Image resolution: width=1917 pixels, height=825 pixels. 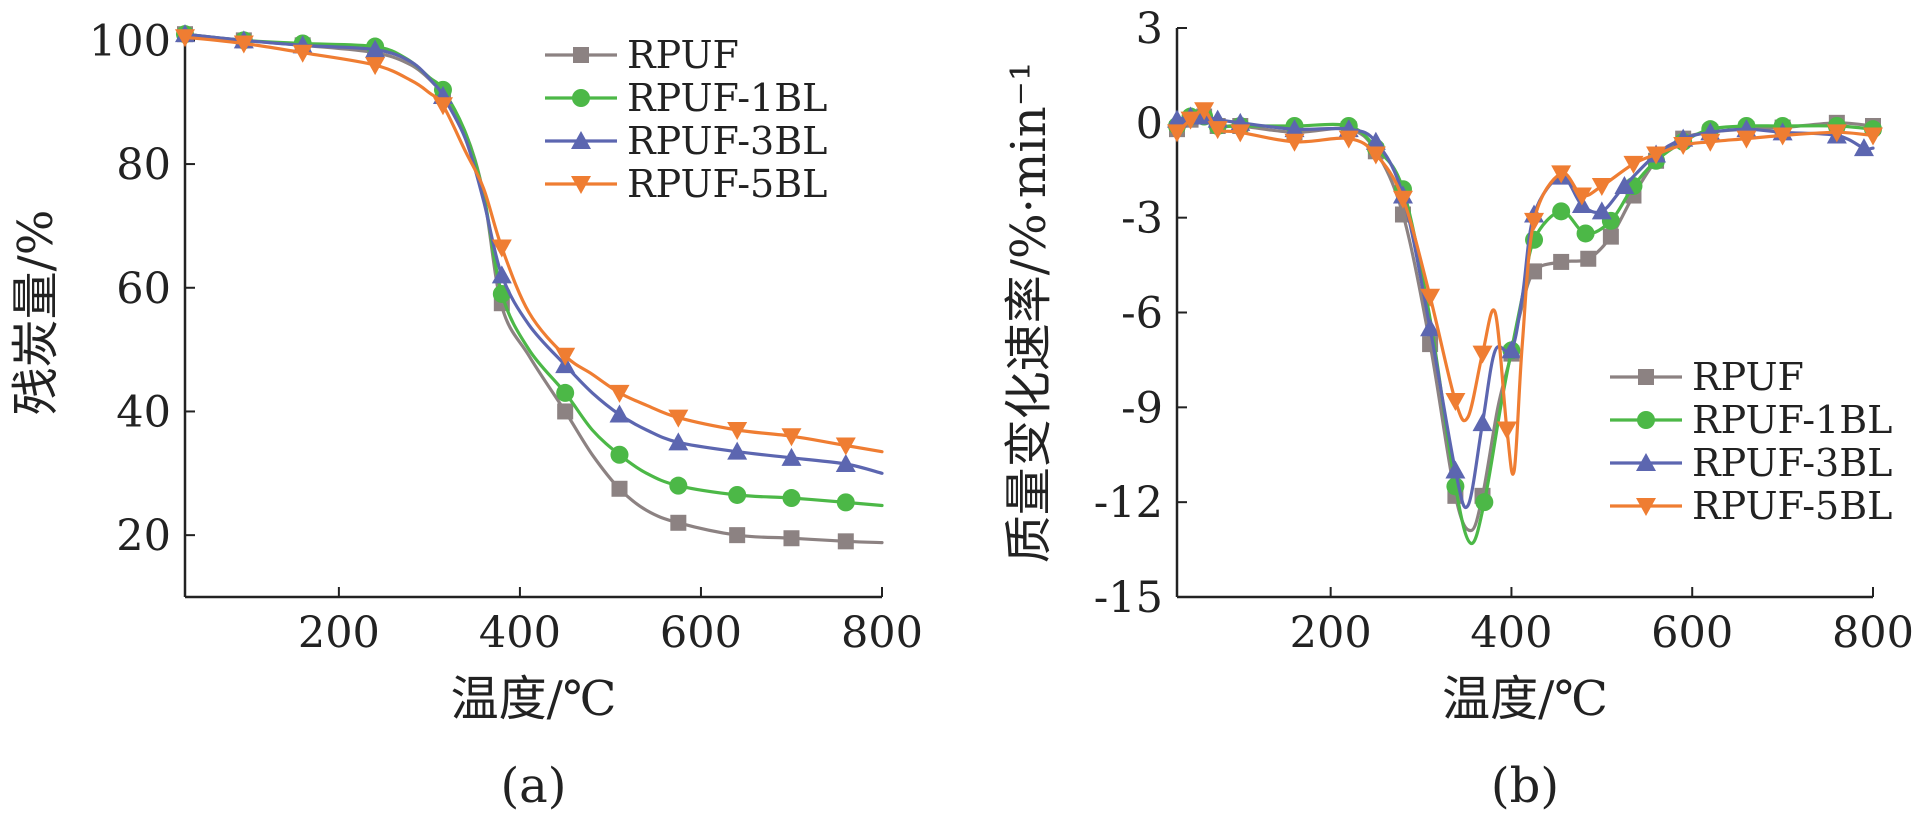 What do you see at coordinates (1331, 633) in the screenshot?
I see `x-tick-label: 200` at bounding box center [1331, 633].